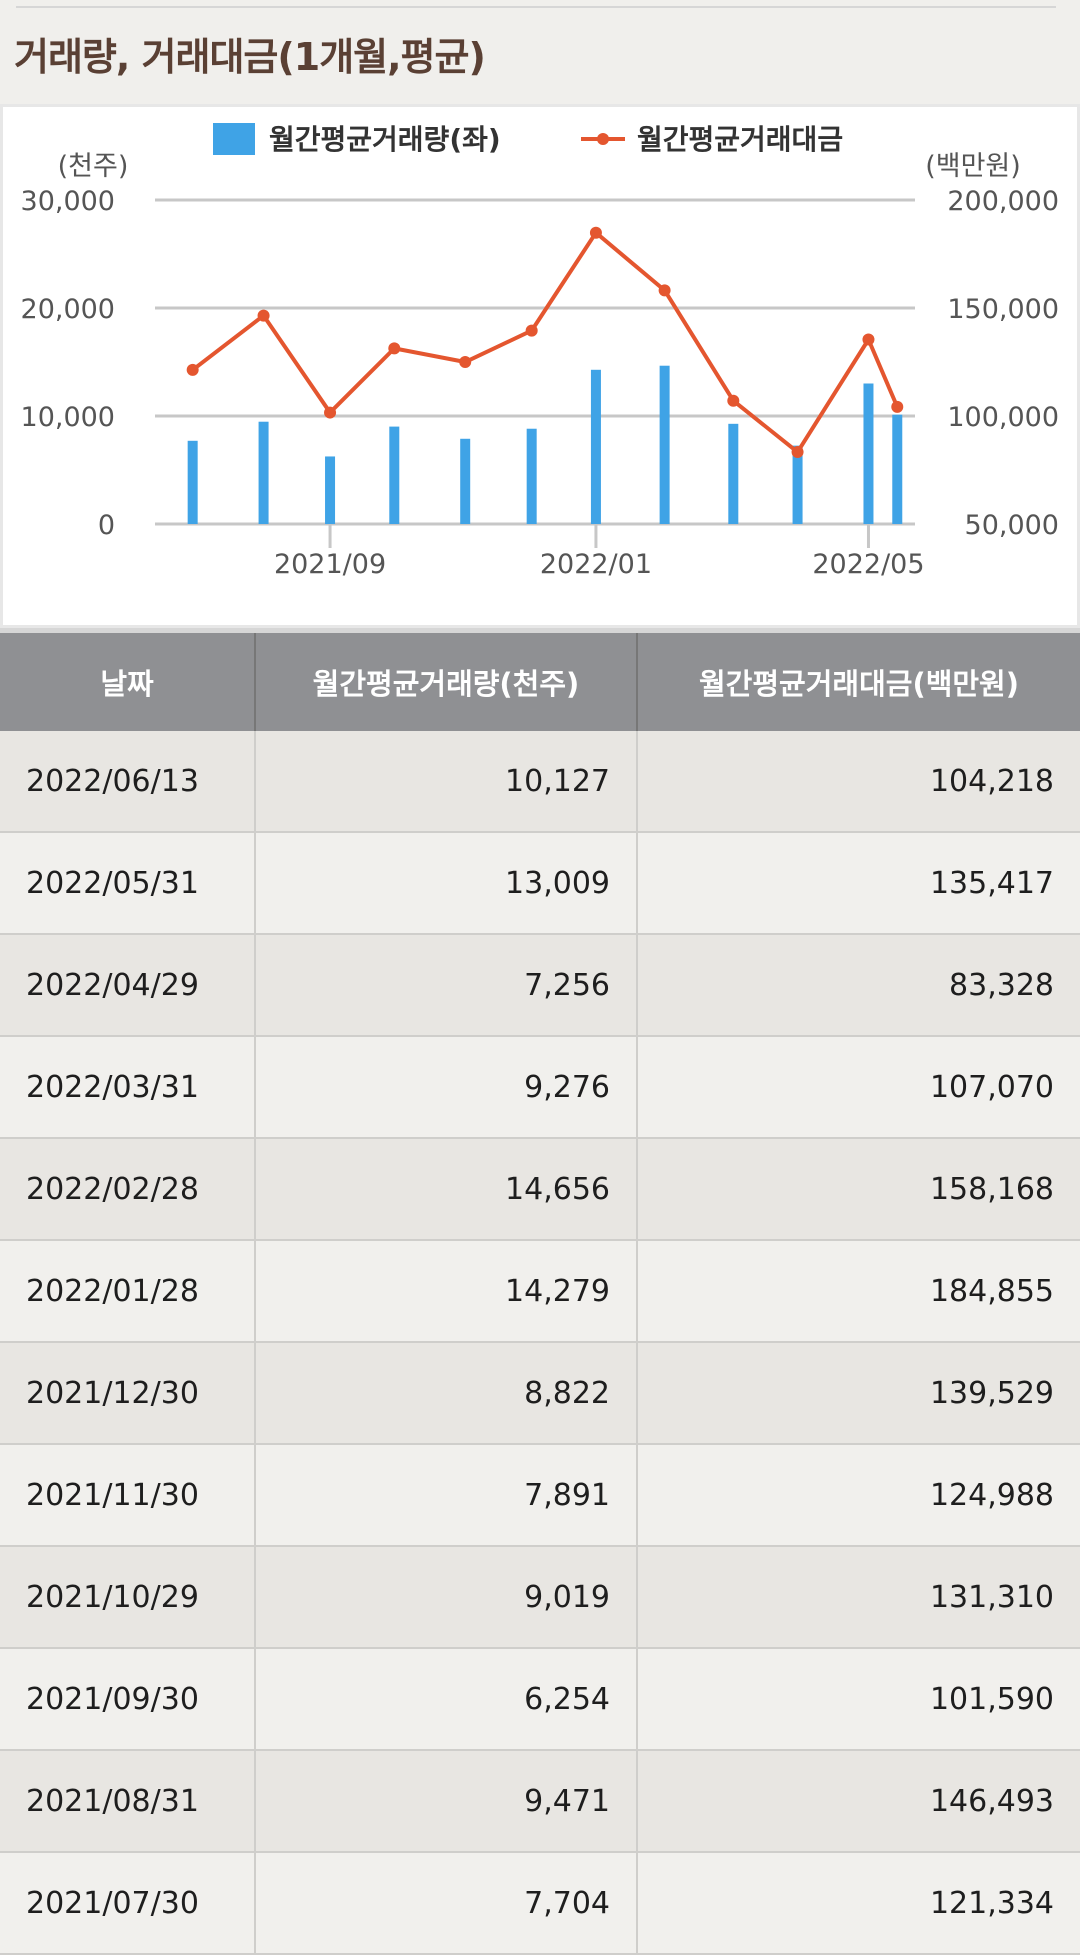 This screenshot has width=1080, height=1955. I want to click on table-row: 2022/04/29 7,256 83,328, so click(540, 986).